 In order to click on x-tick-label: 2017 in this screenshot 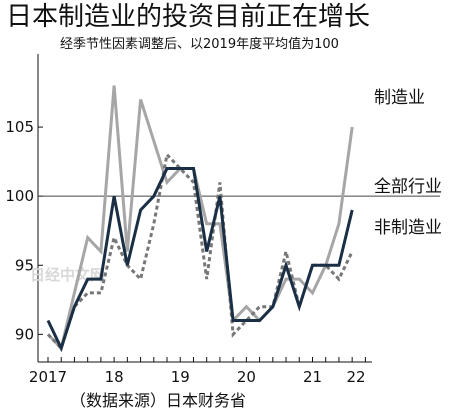, I will do `click(48, 377)`.